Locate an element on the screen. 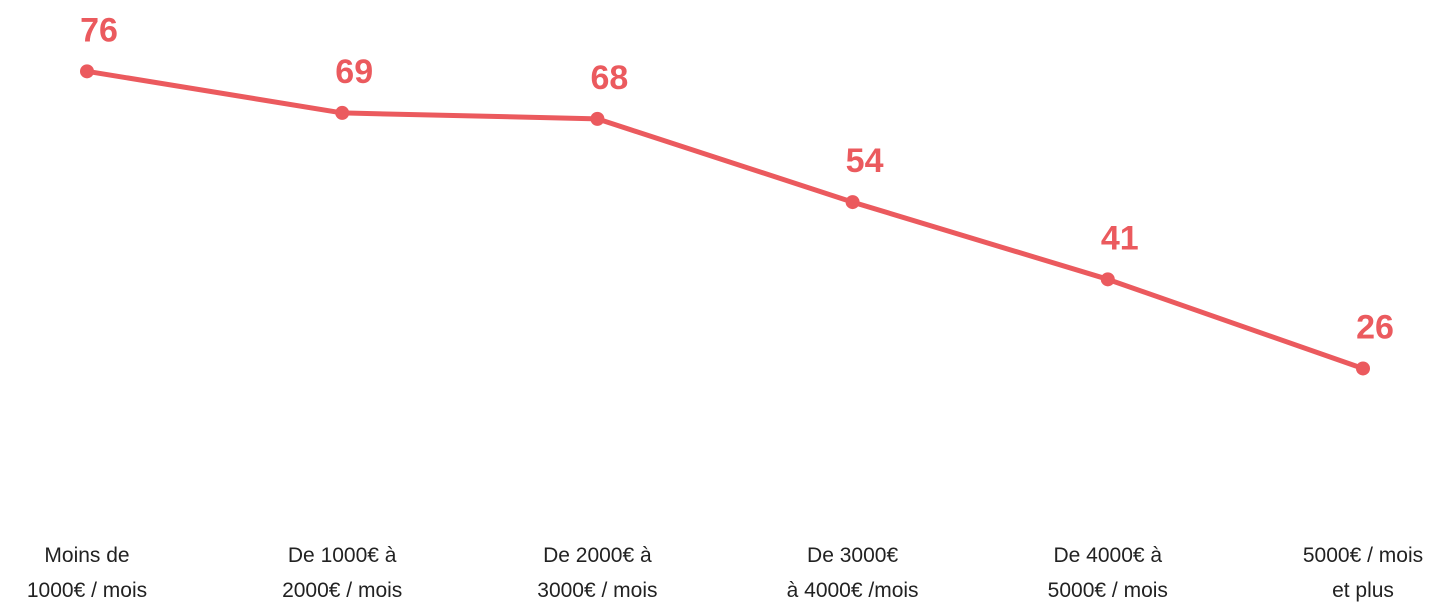 This screenshot has width=1448, height=606. value-label: 54 is located at coordinates (865, 161).